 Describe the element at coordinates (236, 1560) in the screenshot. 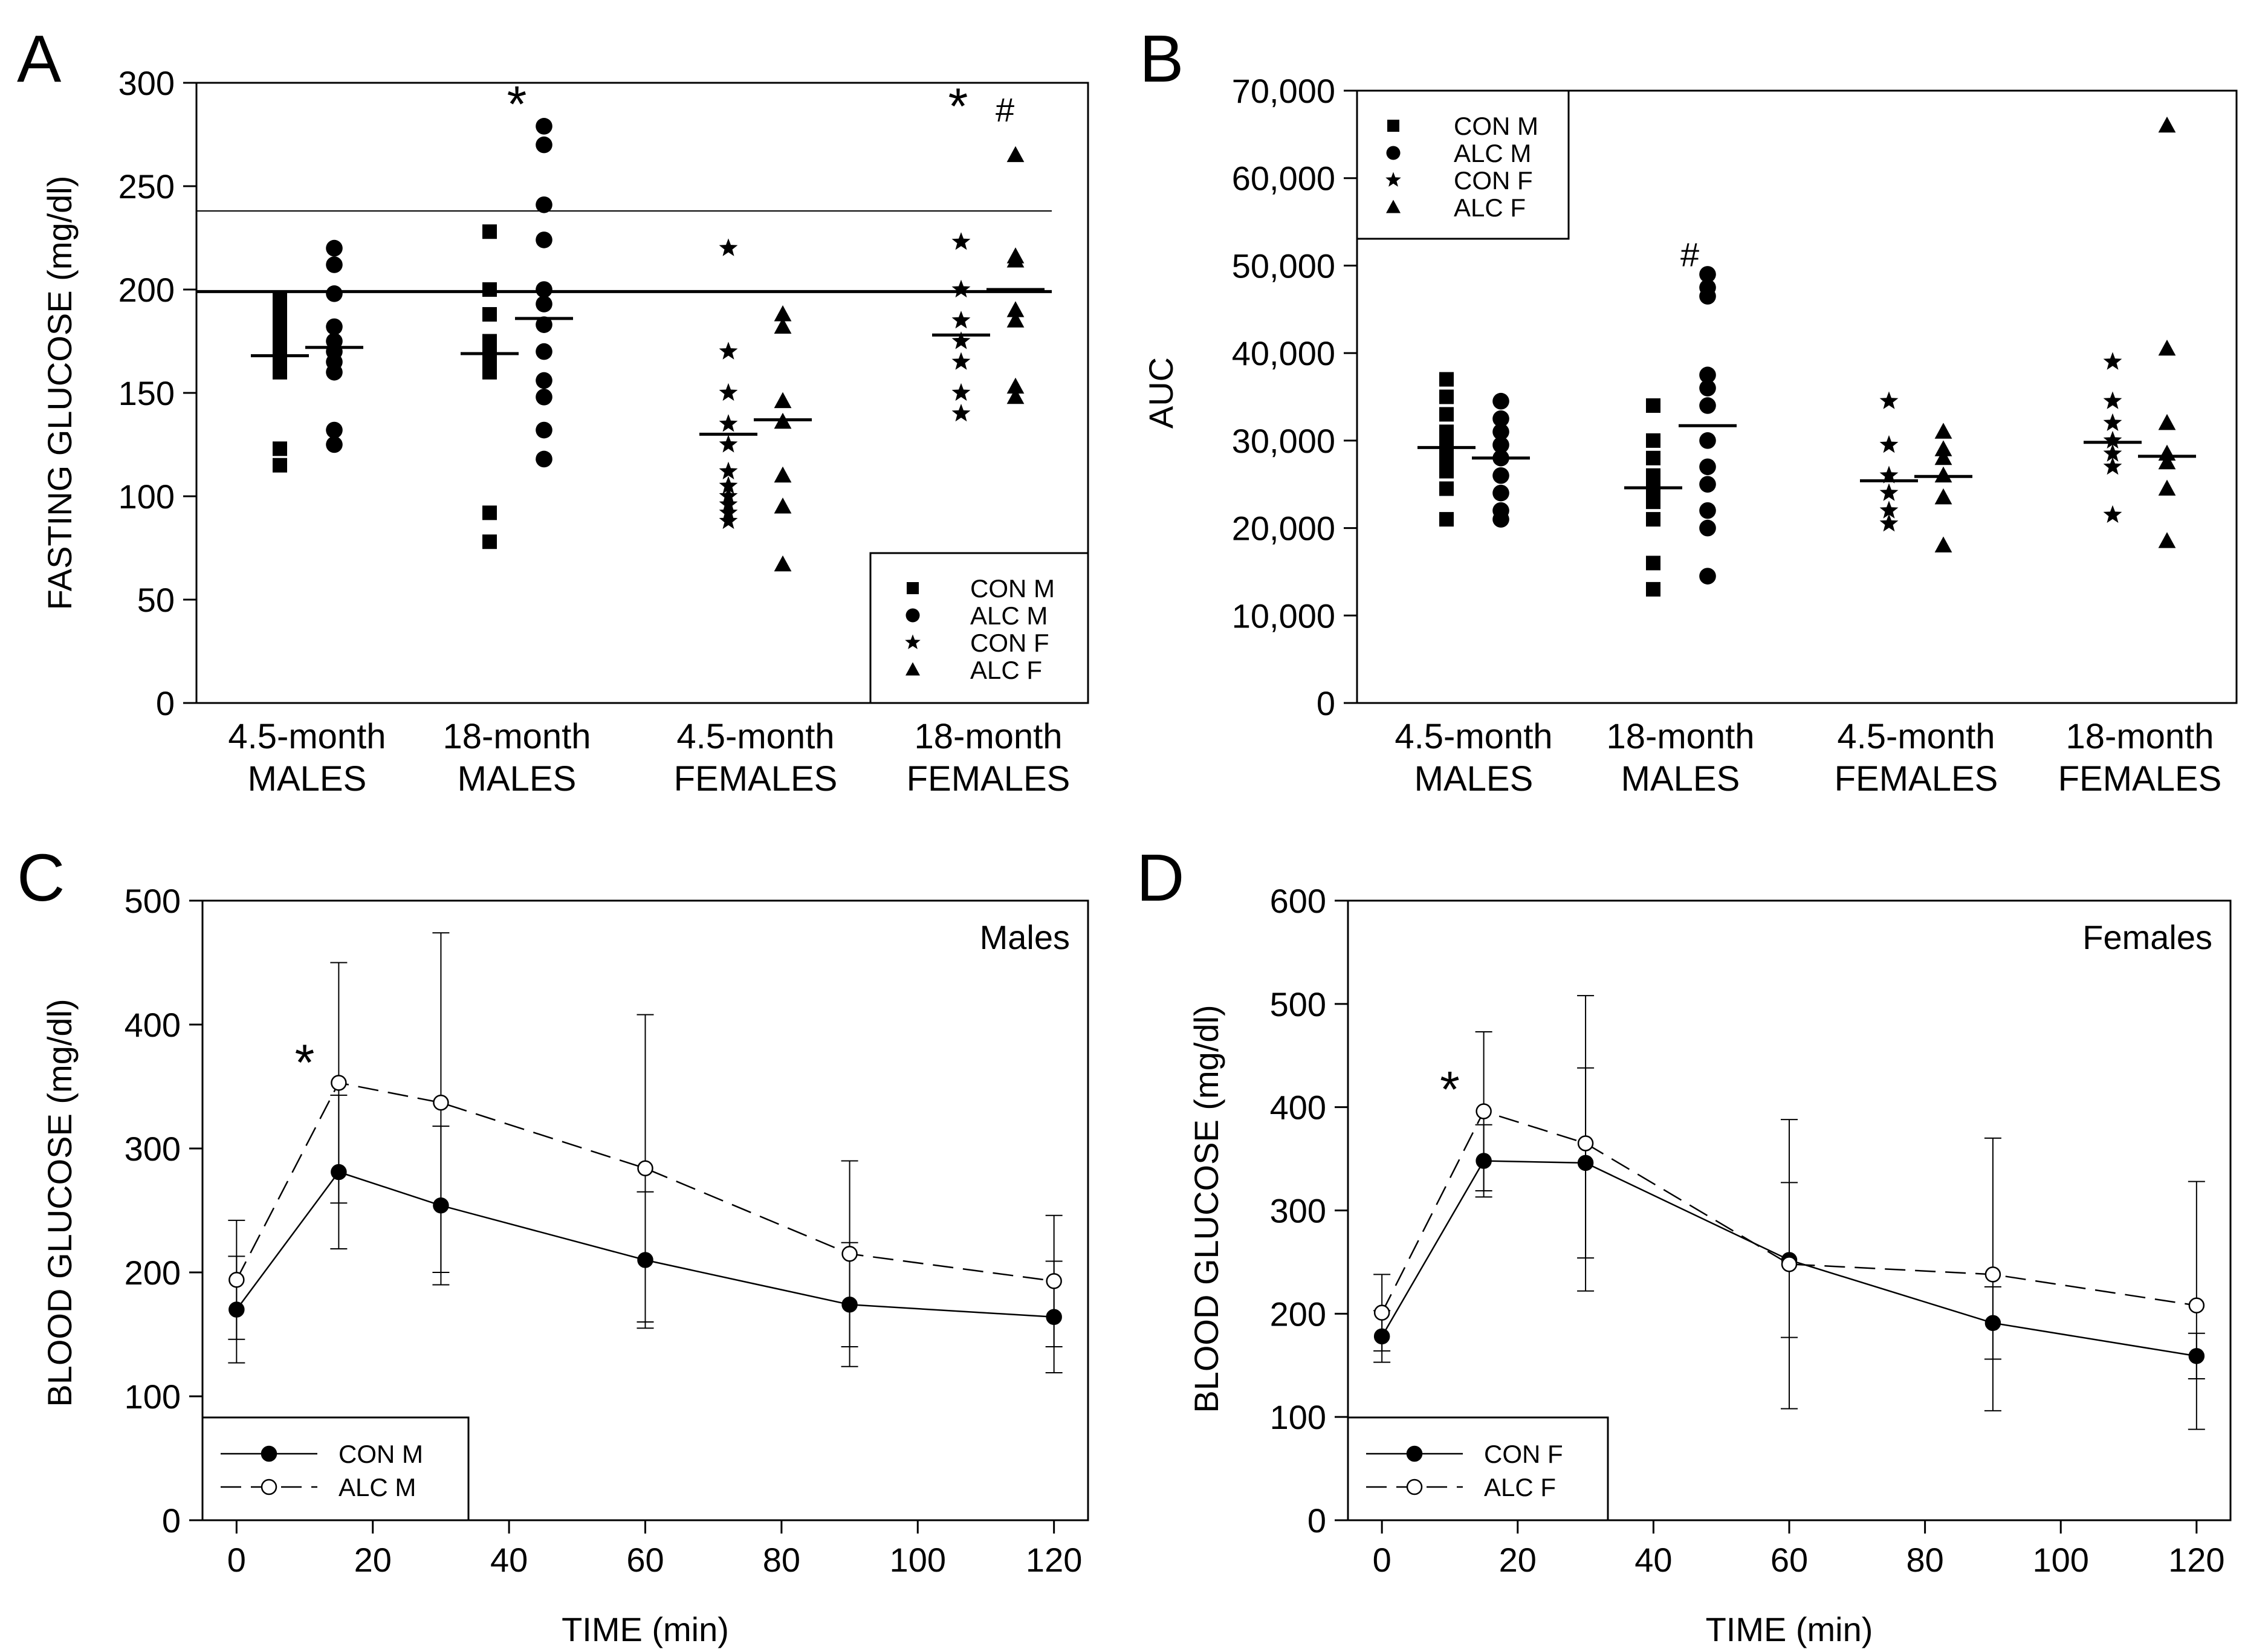

I see `x-tick-label: 0` at that location.